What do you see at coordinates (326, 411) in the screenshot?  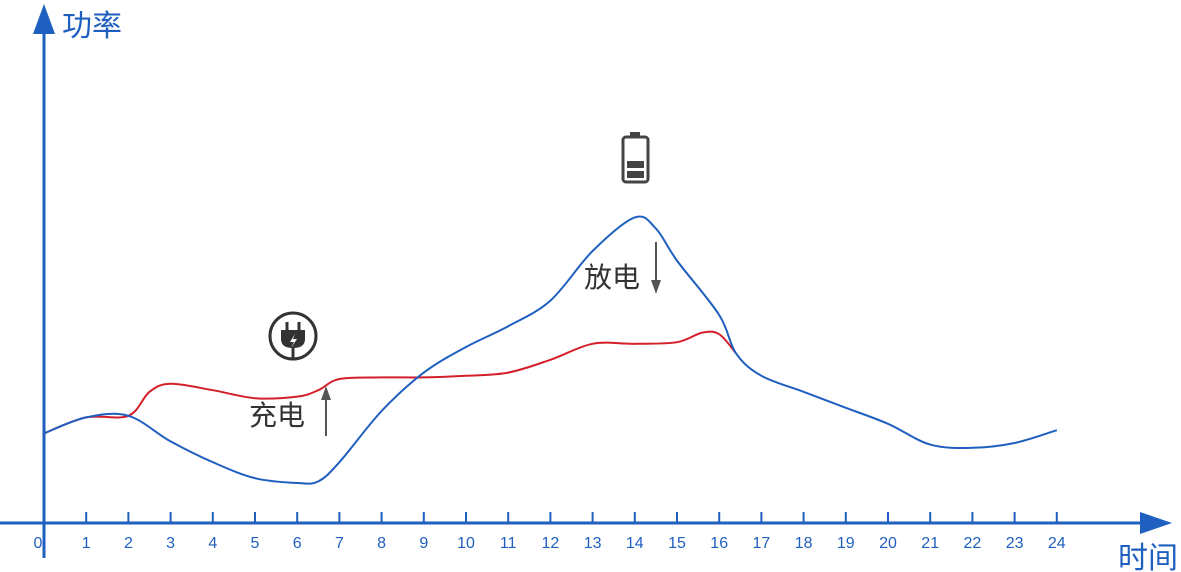 I see `charge-arrow-icon` at bounding box center [326, 411].